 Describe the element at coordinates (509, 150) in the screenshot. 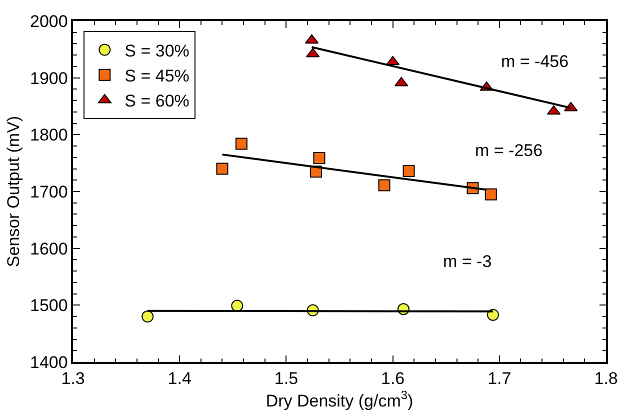

I see `annotation: m = -256` at that location.